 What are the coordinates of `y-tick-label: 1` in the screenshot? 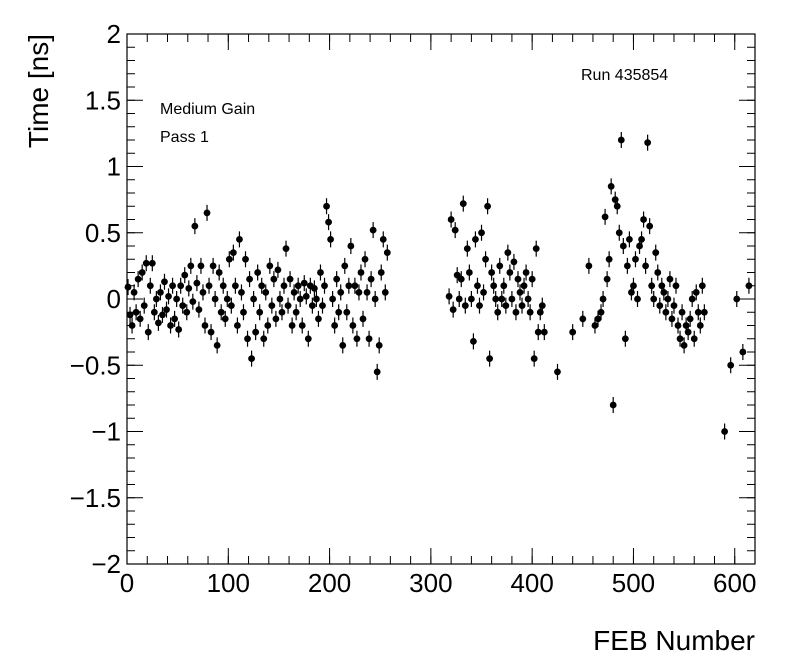 It's located at (114, 167).